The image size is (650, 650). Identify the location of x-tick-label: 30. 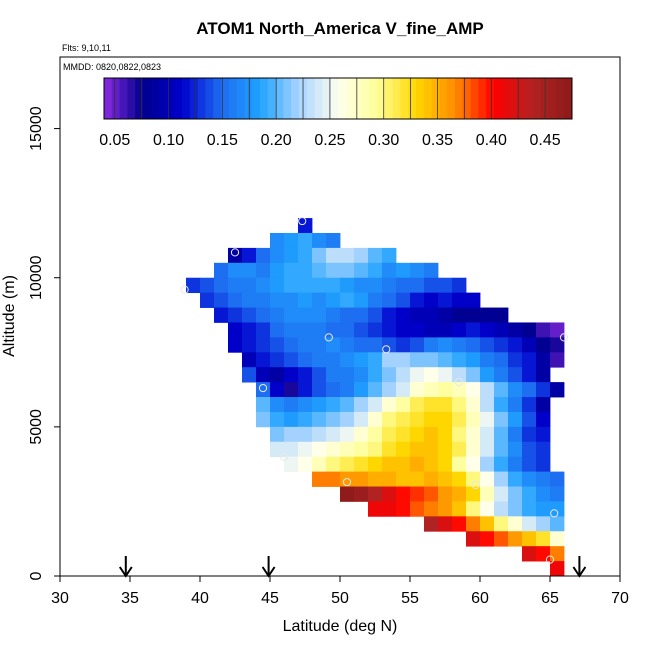
(60, 598).